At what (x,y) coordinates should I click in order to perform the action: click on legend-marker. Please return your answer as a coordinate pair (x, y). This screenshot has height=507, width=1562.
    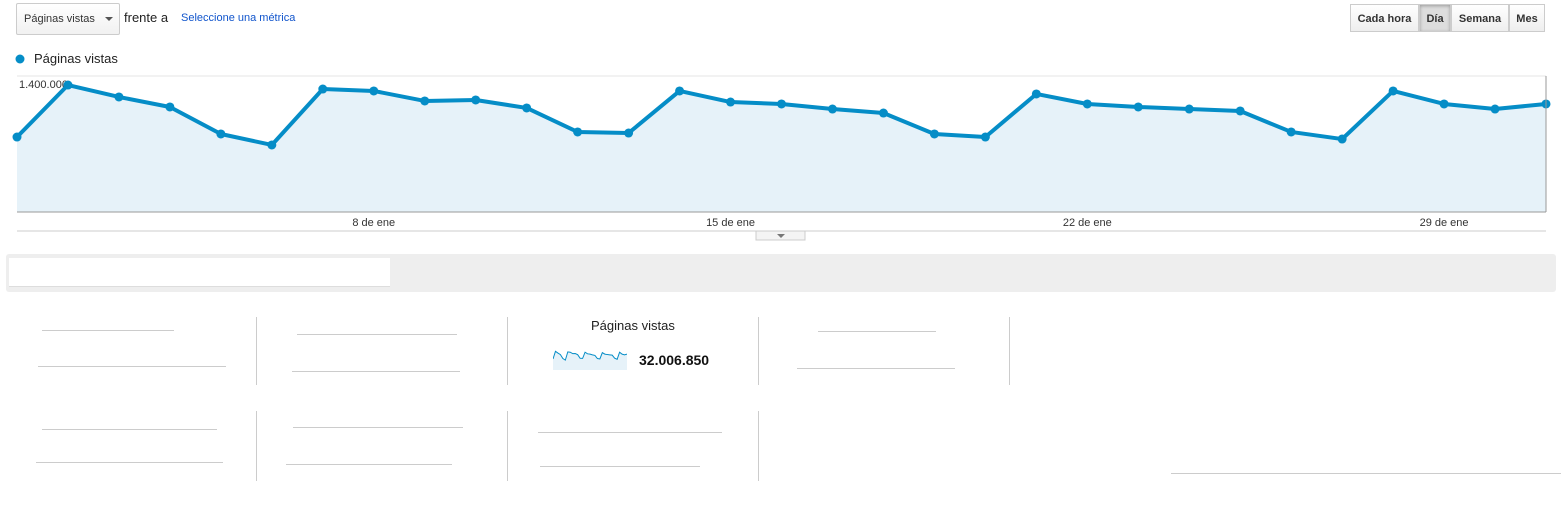
    Looking at the image, I should click on (20, 59).